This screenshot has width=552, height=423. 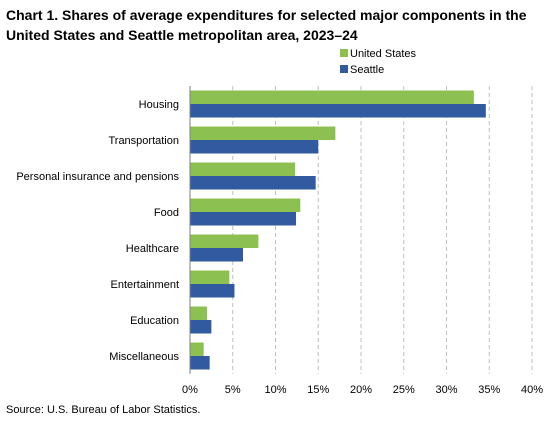 I want to click on x-tick-label: 0%, so click(x=190, y=390).